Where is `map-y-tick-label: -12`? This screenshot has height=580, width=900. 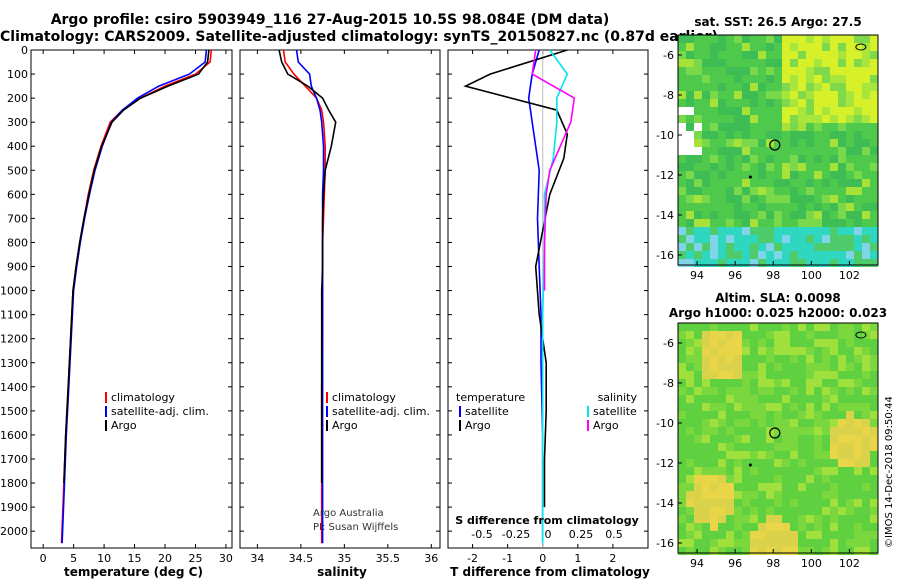
map-y-tick-label: -12 is located at coordinates (665, 463).